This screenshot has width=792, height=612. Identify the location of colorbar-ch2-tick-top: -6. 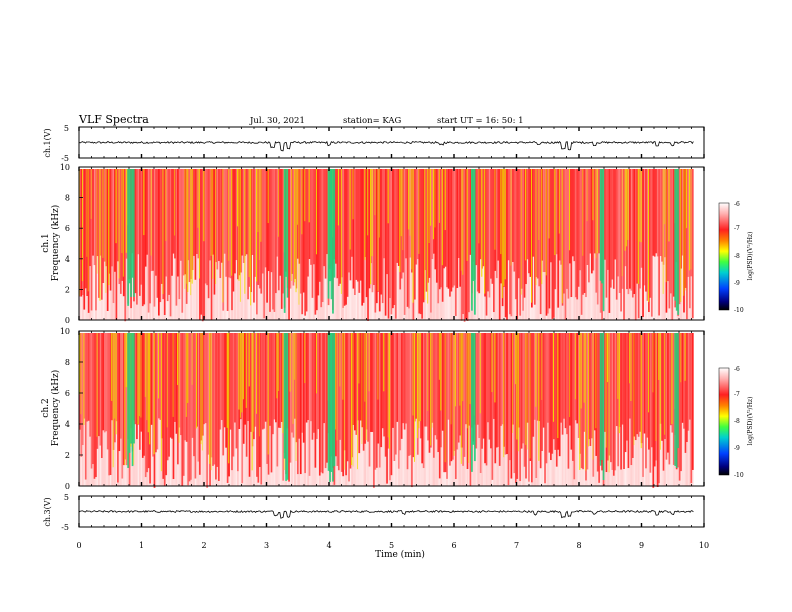
(737, 369).